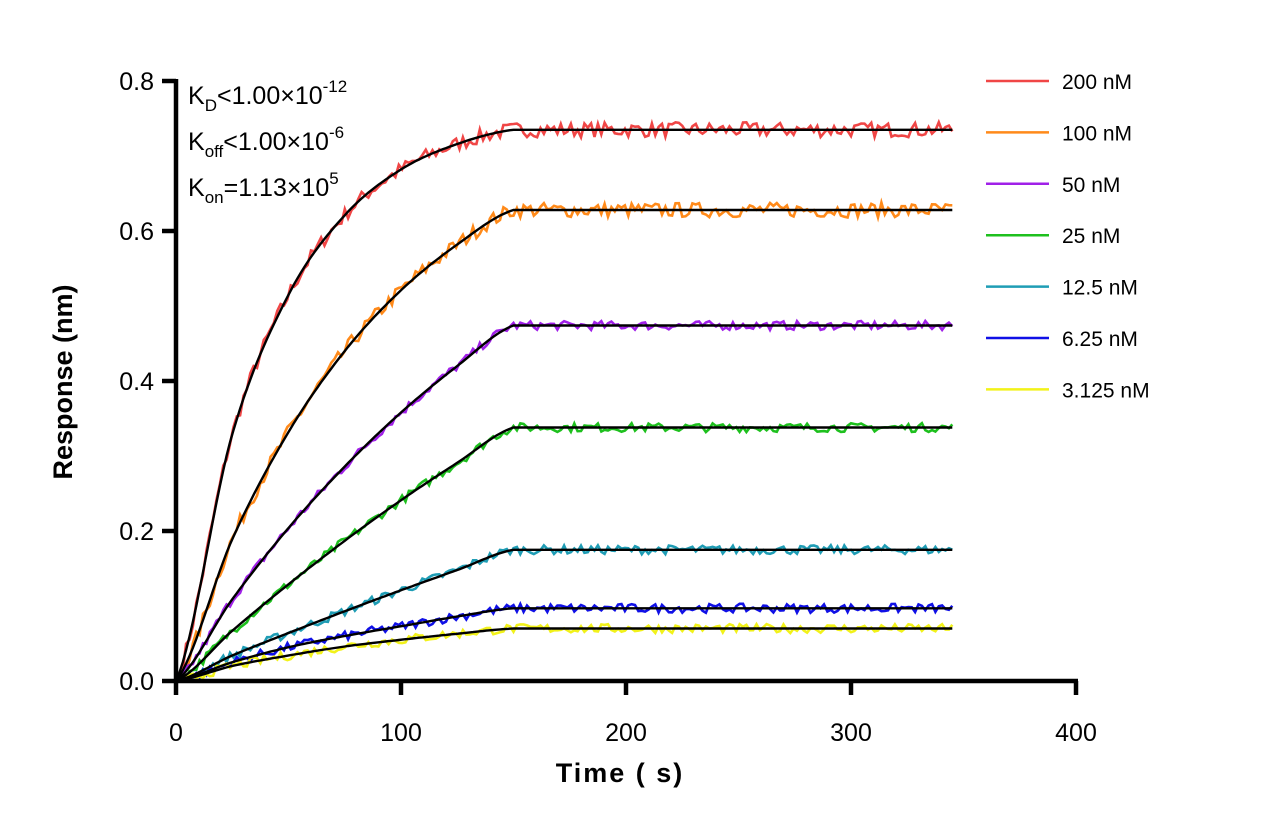 This screenshot has width=1272, height=834. Describe the element at coordinates (333, 178) in the screenshot. I see `annotation-exponent: 5` at that location.